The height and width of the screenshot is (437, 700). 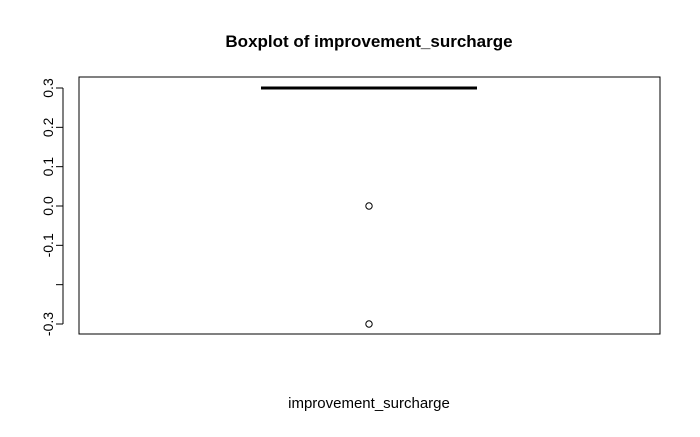 I want to click on y-axis: -0.3 -0.1 0.0 0.1 0.2 0.3, so click(x=51, y=207).